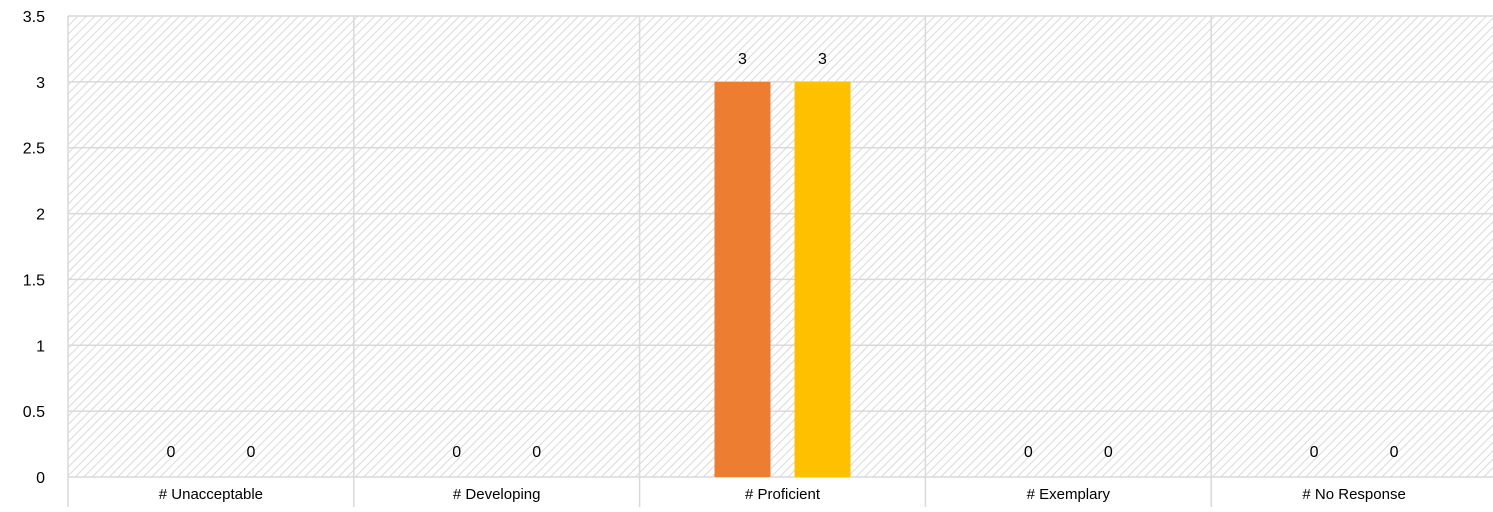  Describe the element at coordinates (1353, 494) in the screenshot. I see `x-tick-label: # No Response` at that location.